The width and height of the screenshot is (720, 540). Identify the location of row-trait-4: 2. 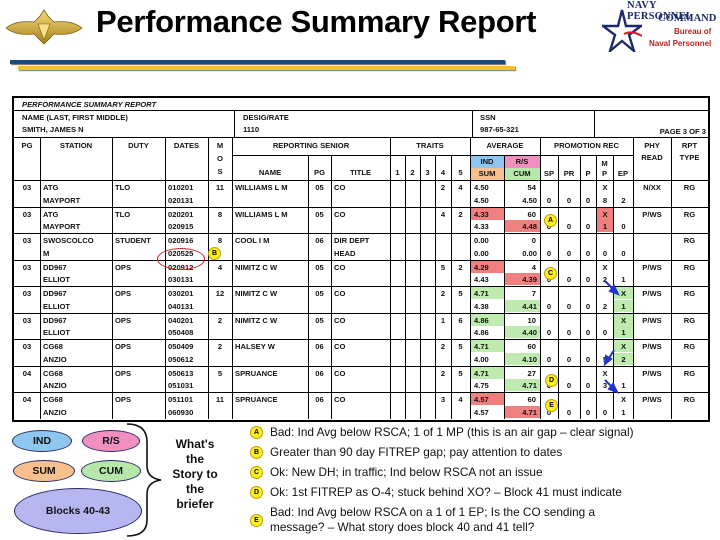
(443, 346).